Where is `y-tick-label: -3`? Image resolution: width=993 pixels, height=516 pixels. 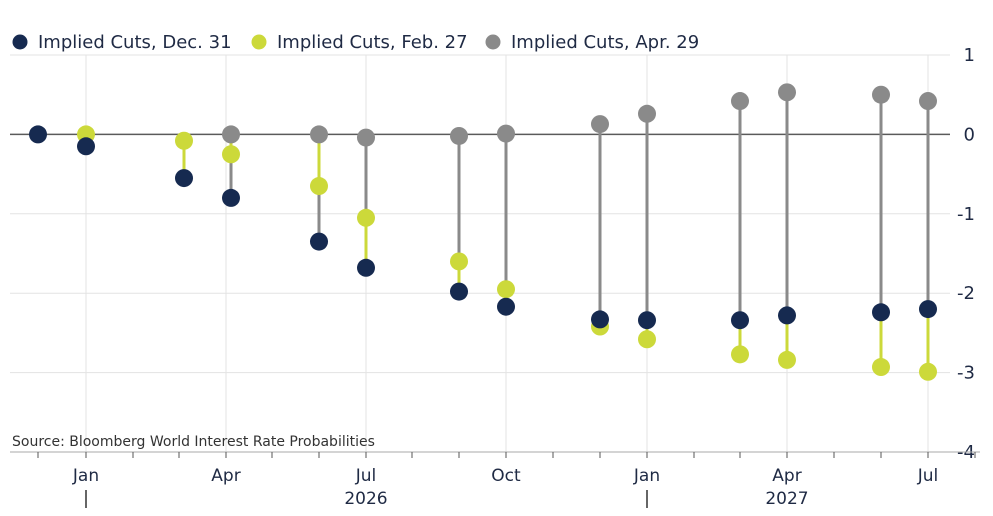
y-tick-label: -3 is located at coordinates (966, 373).